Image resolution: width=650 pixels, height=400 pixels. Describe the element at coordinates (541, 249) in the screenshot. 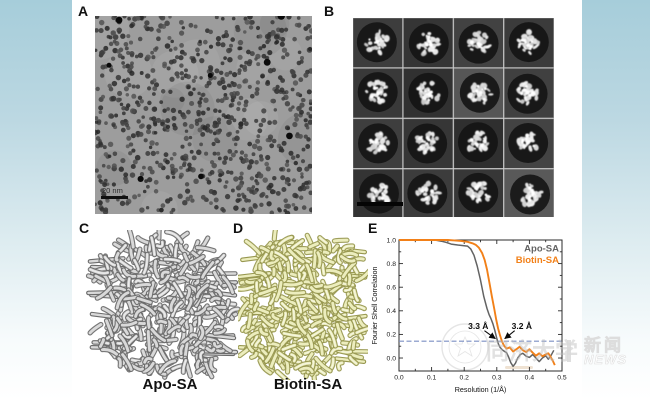

I see `svg-text: Apo-SA` at that location.